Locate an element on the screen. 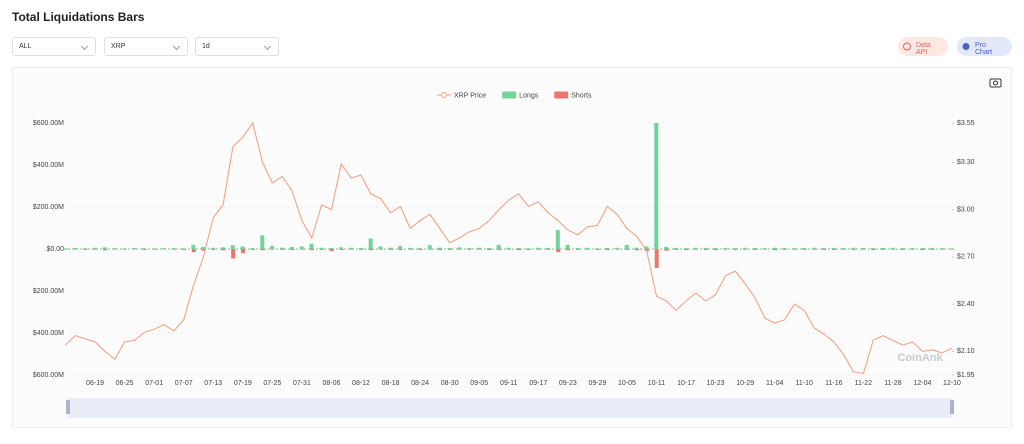 The image size is (1024, 444). coin-select: XRP is located at coordinates (146, 46).